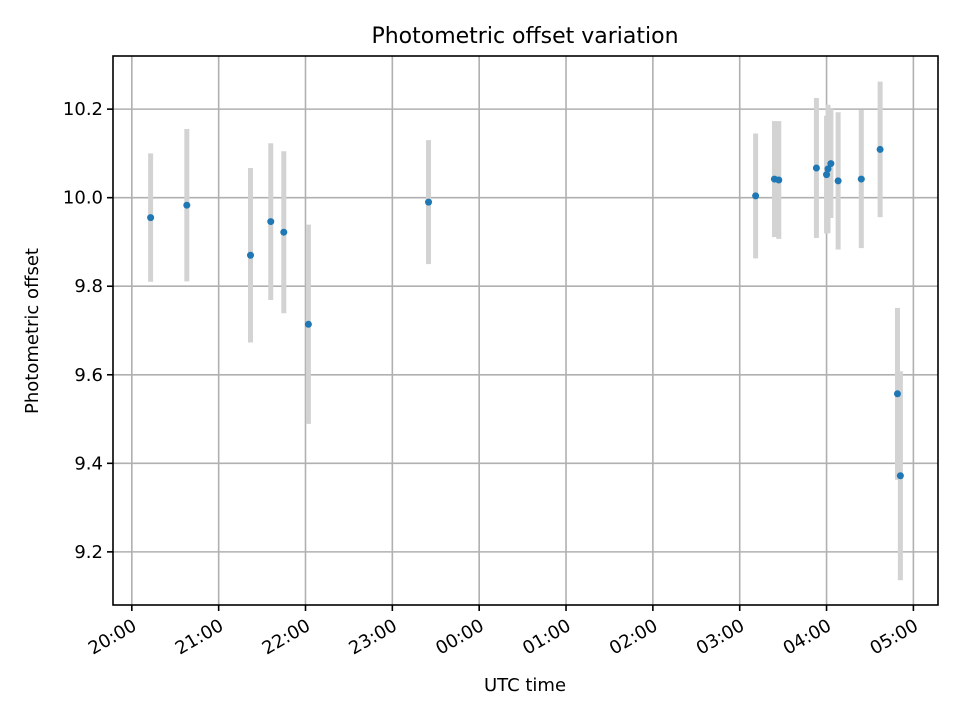  What do you see at coordinates (88, 552) in the screenshot?
I see `y-tick-label: 9.2` at bounding box center [88, 552].